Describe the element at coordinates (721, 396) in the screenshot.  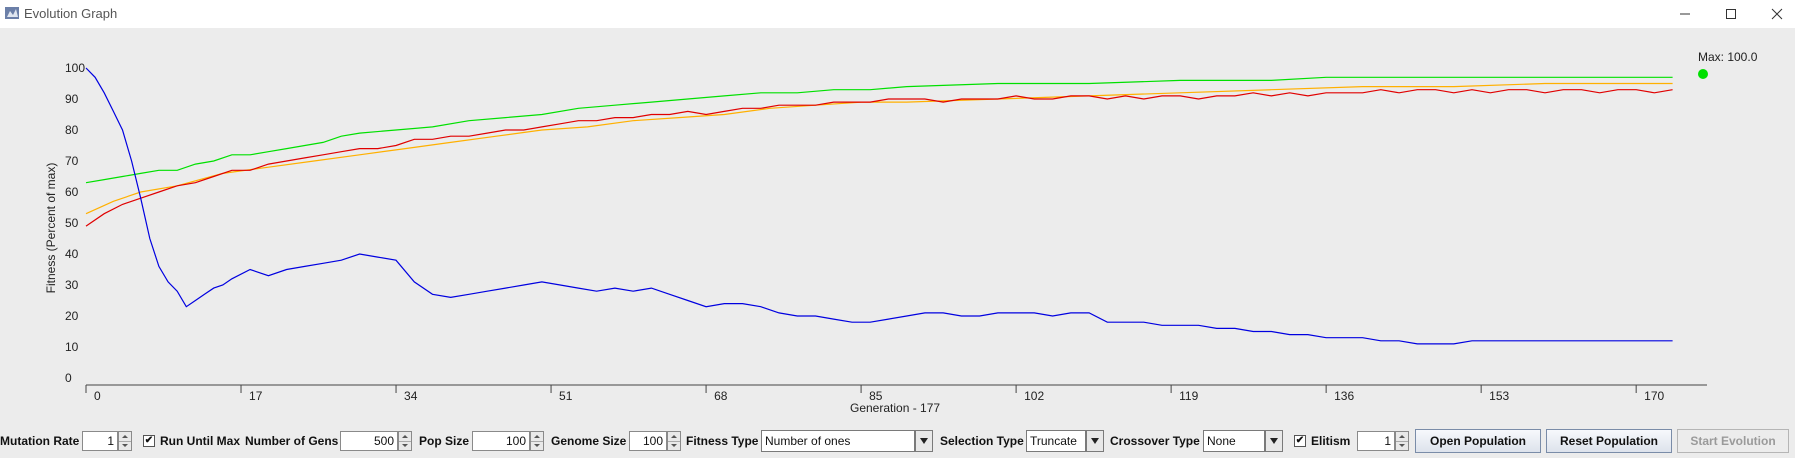
I see `x-tick-label: 68` at that location.